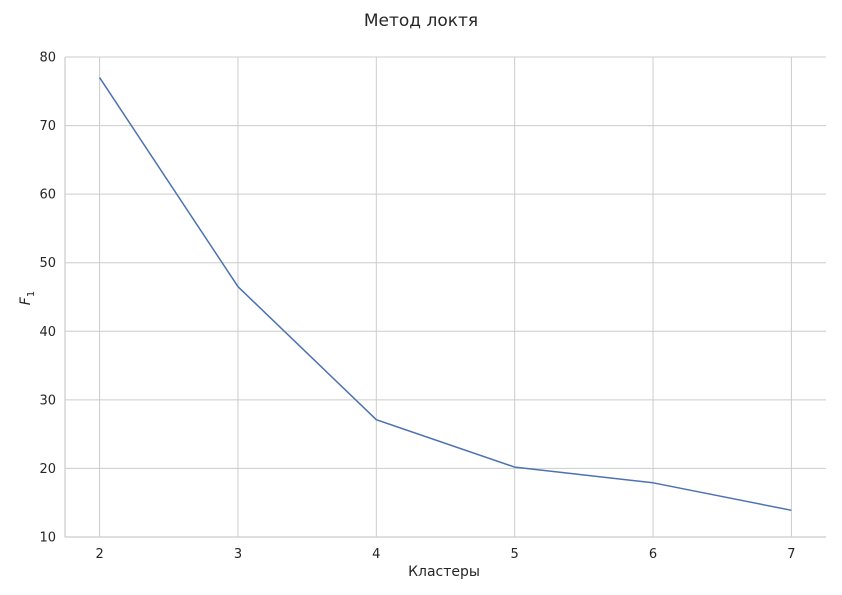 Image resolution: width=842 pixels, height=595 pixels. I want to click on y-tick-label: 60, so click(47, 195).